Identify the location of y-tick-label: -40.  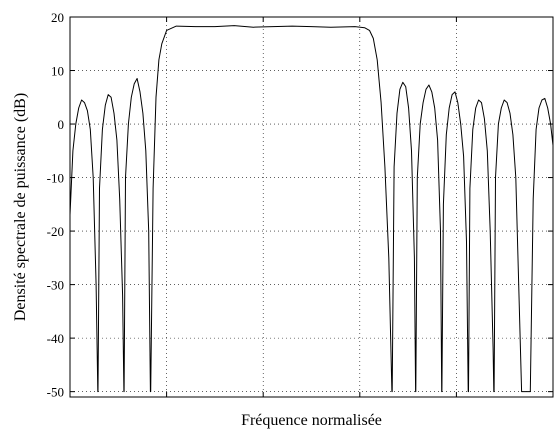
(55, 338).